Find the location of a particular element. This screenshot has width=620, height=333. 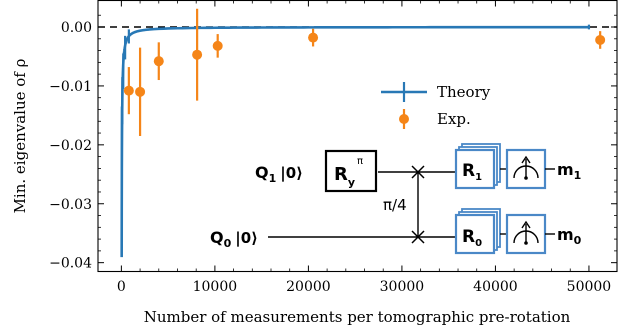

x-tick-label: 50000 is located at coordinates (589, 287).